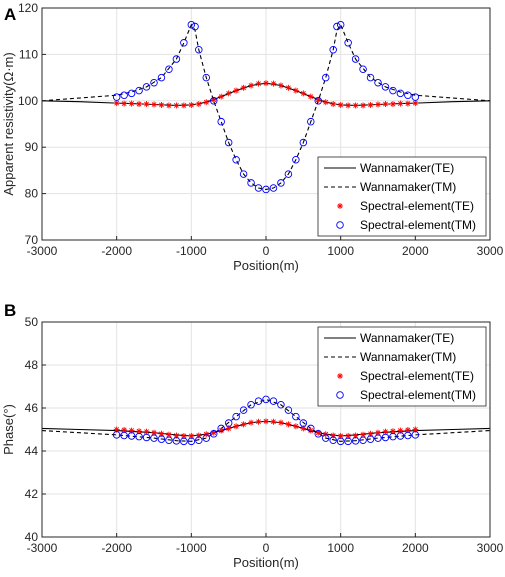  I want to click on legend-box, so click(402, 196).